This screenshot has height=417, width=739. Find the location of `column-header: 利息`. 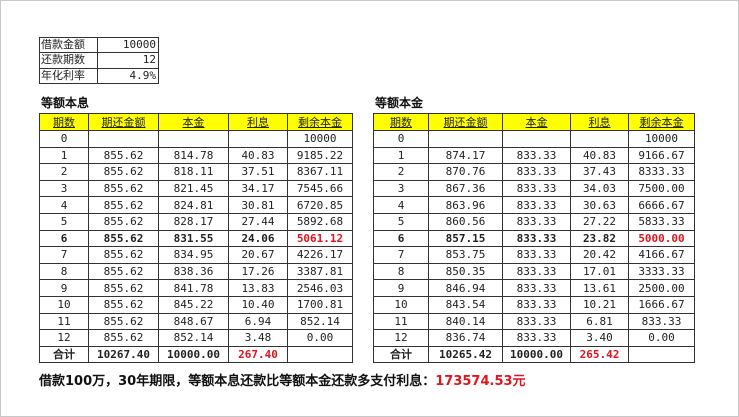

column-header: 利息 is located at coordinates (258, 122).